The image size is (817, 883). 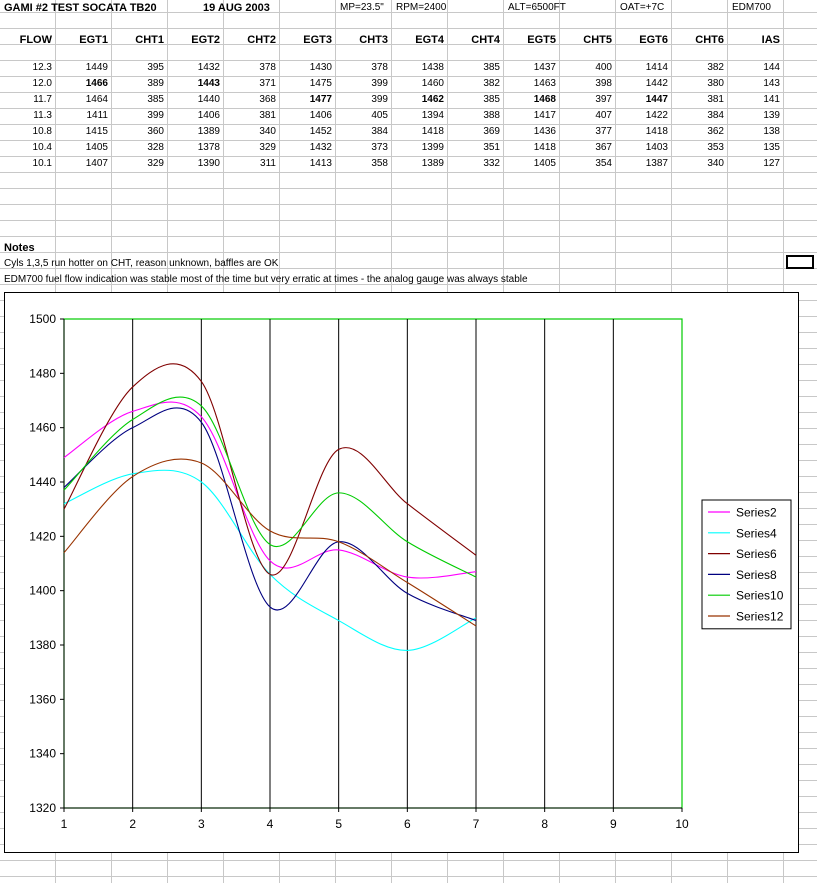 What do you see at coordinates (800, 262) in the screenshot?
I see `selected-cell` at bounding box center [800, 262].